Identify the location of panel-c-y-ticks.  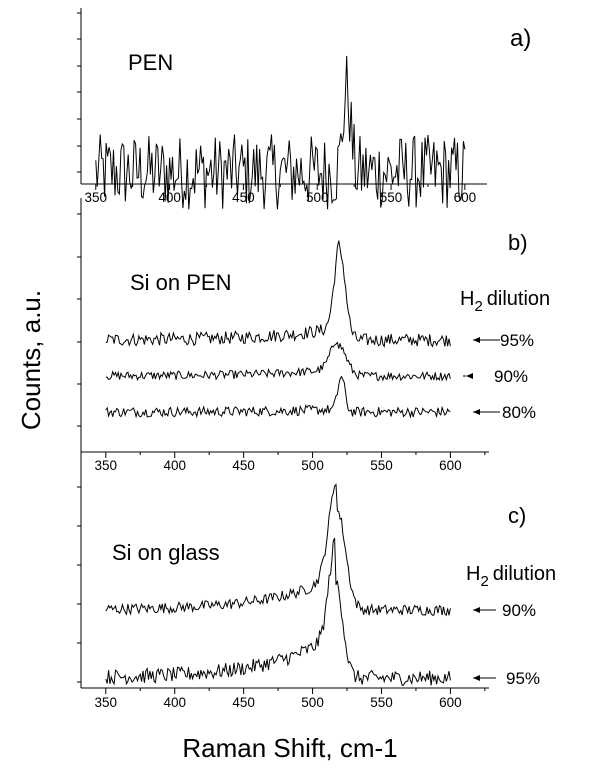
(79, 584).